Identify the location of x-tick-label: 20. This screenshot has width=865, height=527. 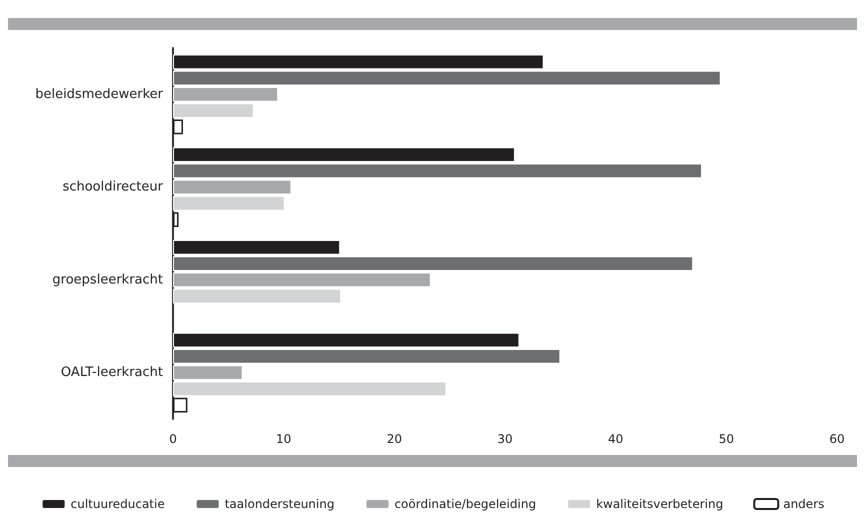
(394, 439).